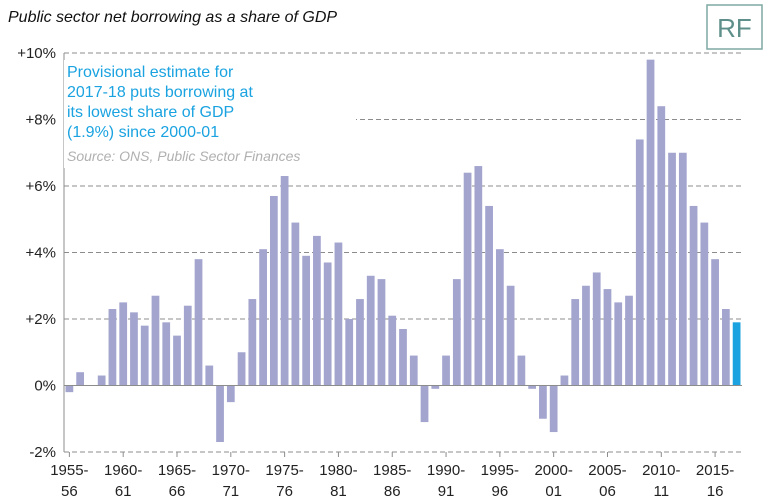 Image resolution: width=768 pixels, height=504 pixels. What do you see at coordinates (36, 53) in the screenshot?
I see `y-tick-label: +10%` at bounding box center [36, 53].